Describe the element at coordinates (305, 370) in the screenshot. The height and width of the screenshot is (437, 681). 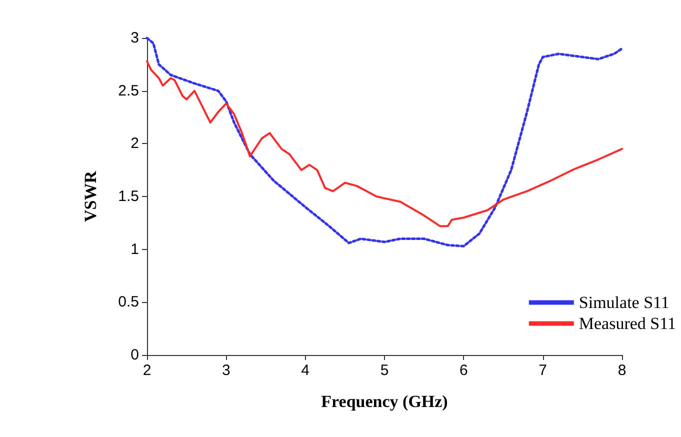
I see `x-tick-label: 4` at that location.